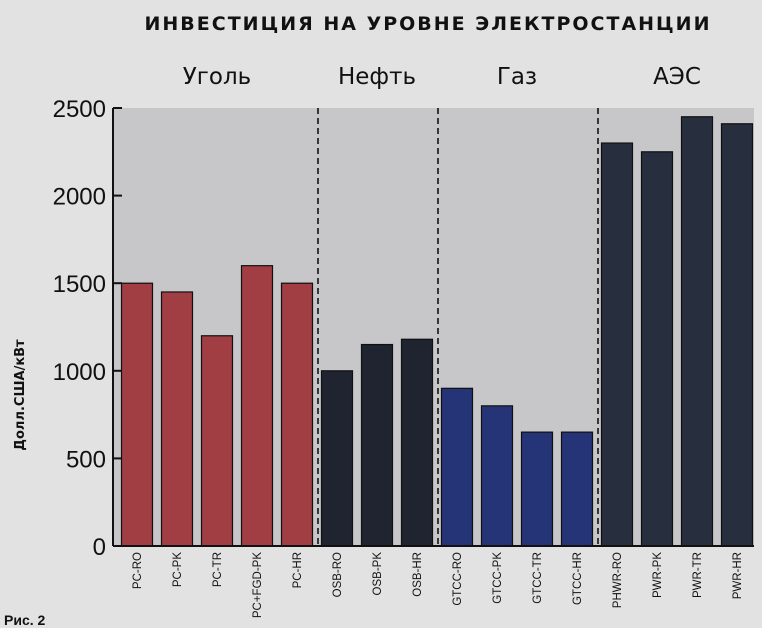 The width and height of the screenshot is (762, 628). Describe the element at coordinates (698, 575) in the screenshot. I see `category-label: PWR-TR` at that location.